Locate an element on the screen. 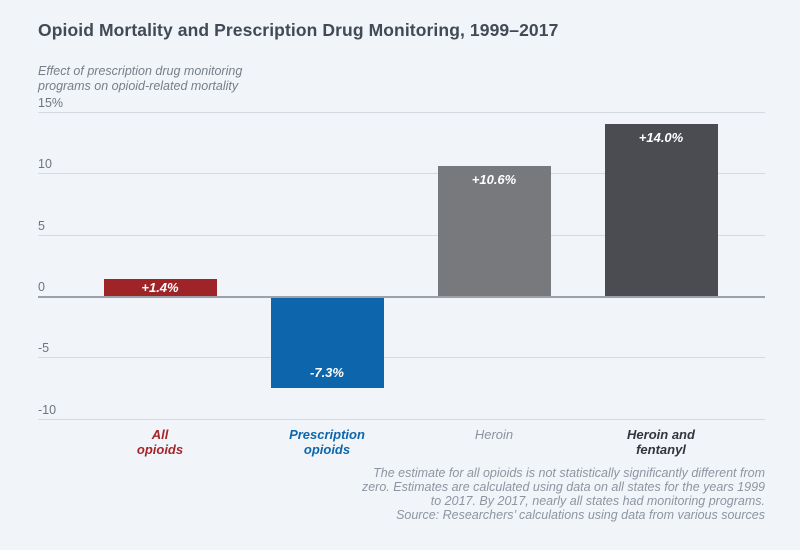 Image resolution: width=800 pixels, height=550 pixels. y-tick-label: 0 is located at coordinates (41, 287).